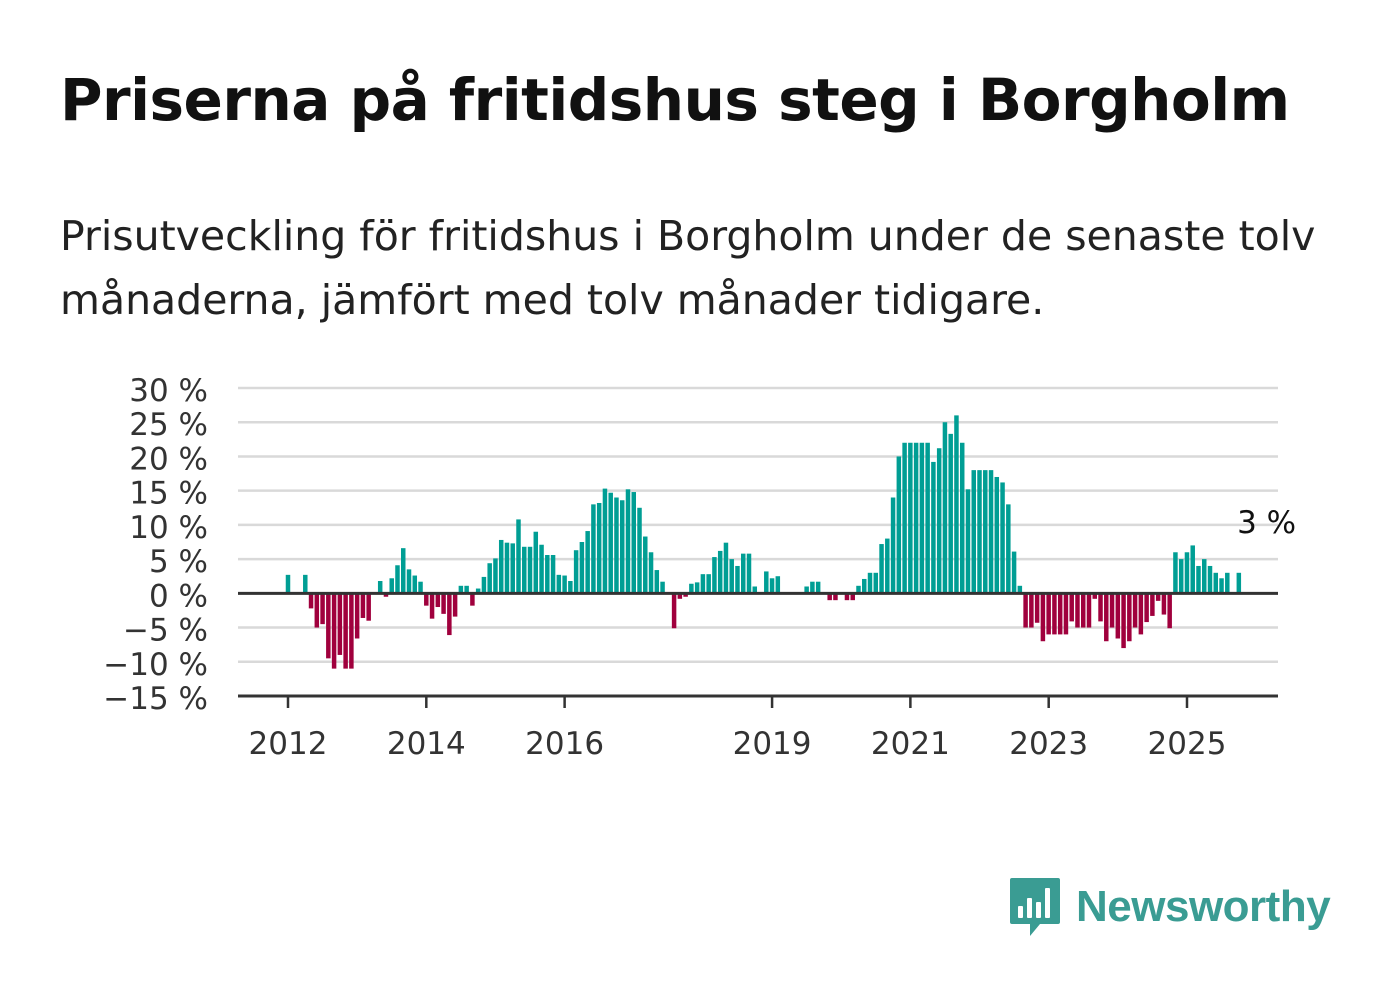 This screenshot has height=999, width=1382. Describe the element at coordinates (168, 391) in the screenshot. I see `y-tick-label: 30 %` at that location.